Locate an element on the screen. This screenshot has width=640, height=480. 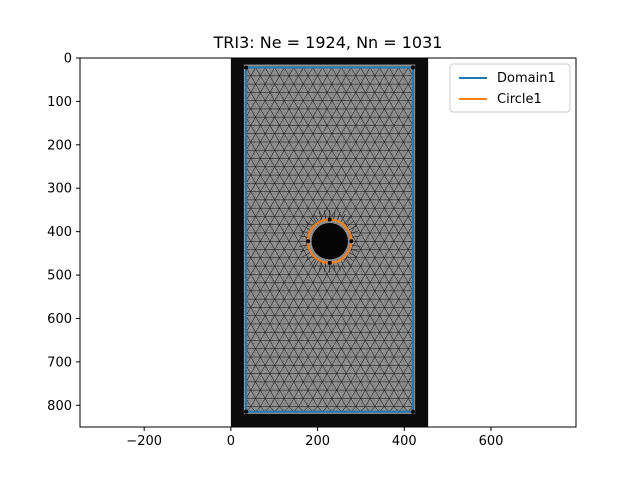
chart-title: TRI3: Ne = 1924, Nn = 1031 is located at coordinates (328, 42).